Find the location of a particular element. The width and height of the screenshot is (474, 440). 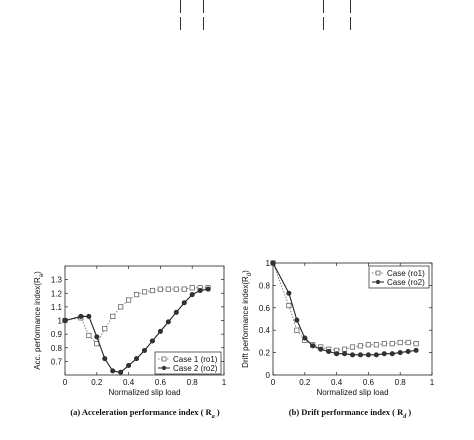

y-tick-label: 0.8 is located at coordinates (57, 348).